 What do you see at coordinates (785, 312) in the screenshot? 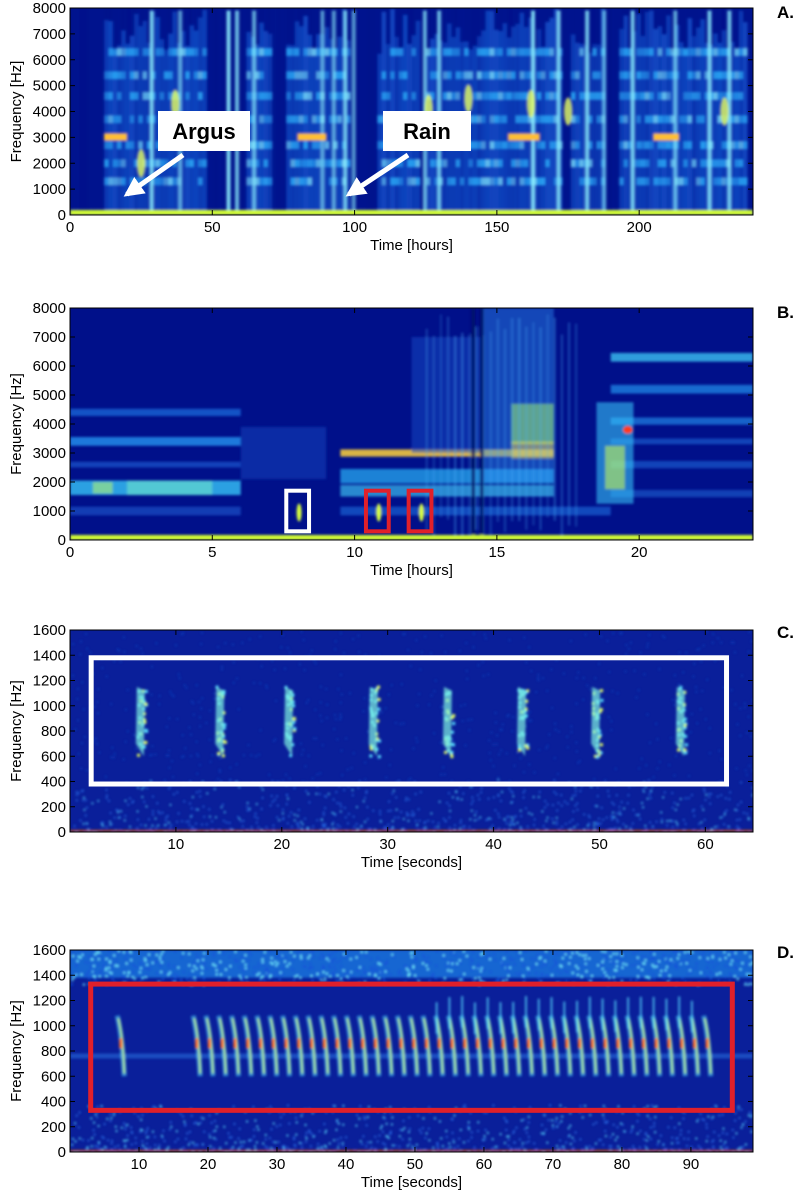
I see `panel-letter: B.` at bounding box center [785, 312].